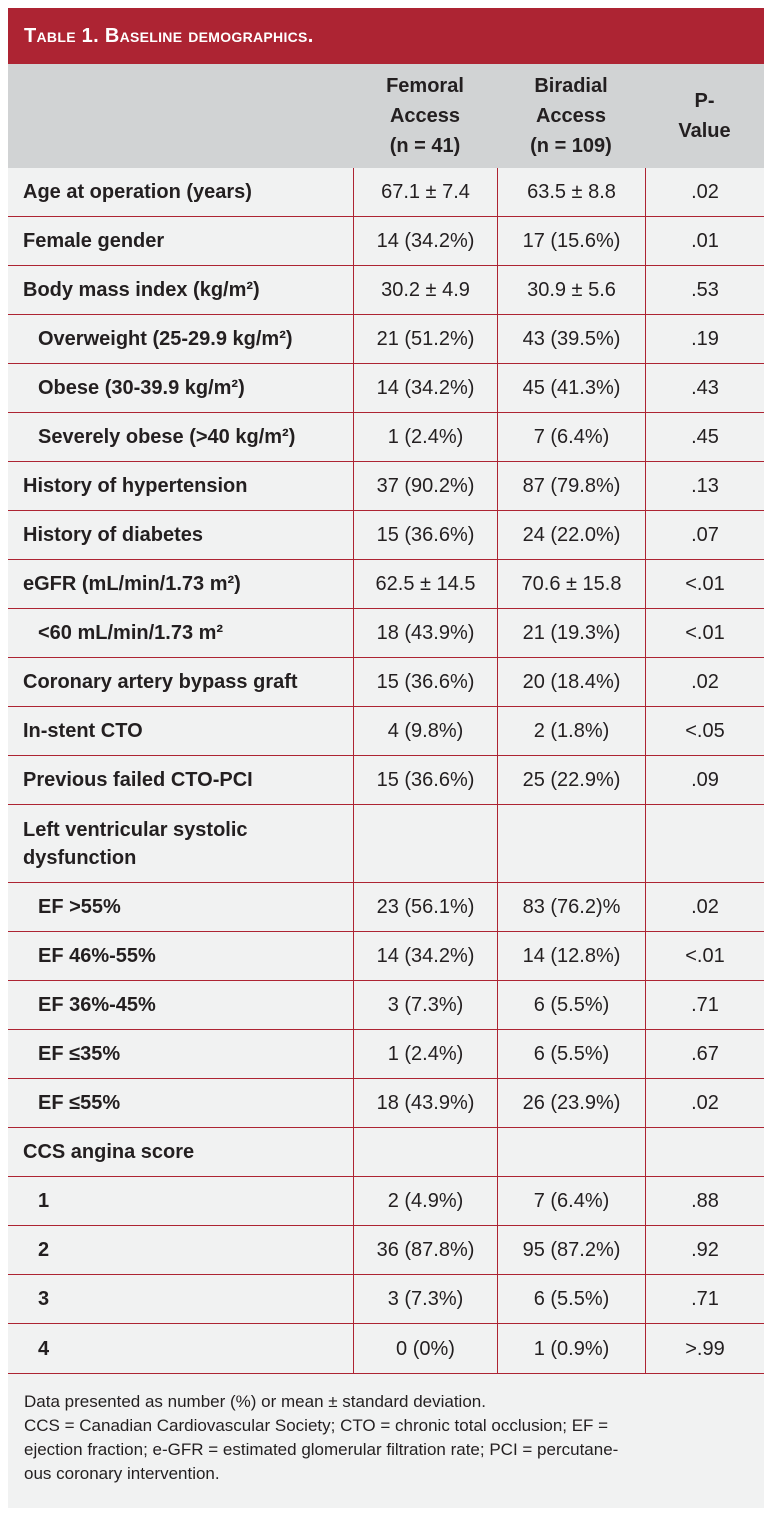  What do you see at coordinates (113, 535) in the screenshot?
I see `row-label: History of diabetes` at bounding box center [113, 535].